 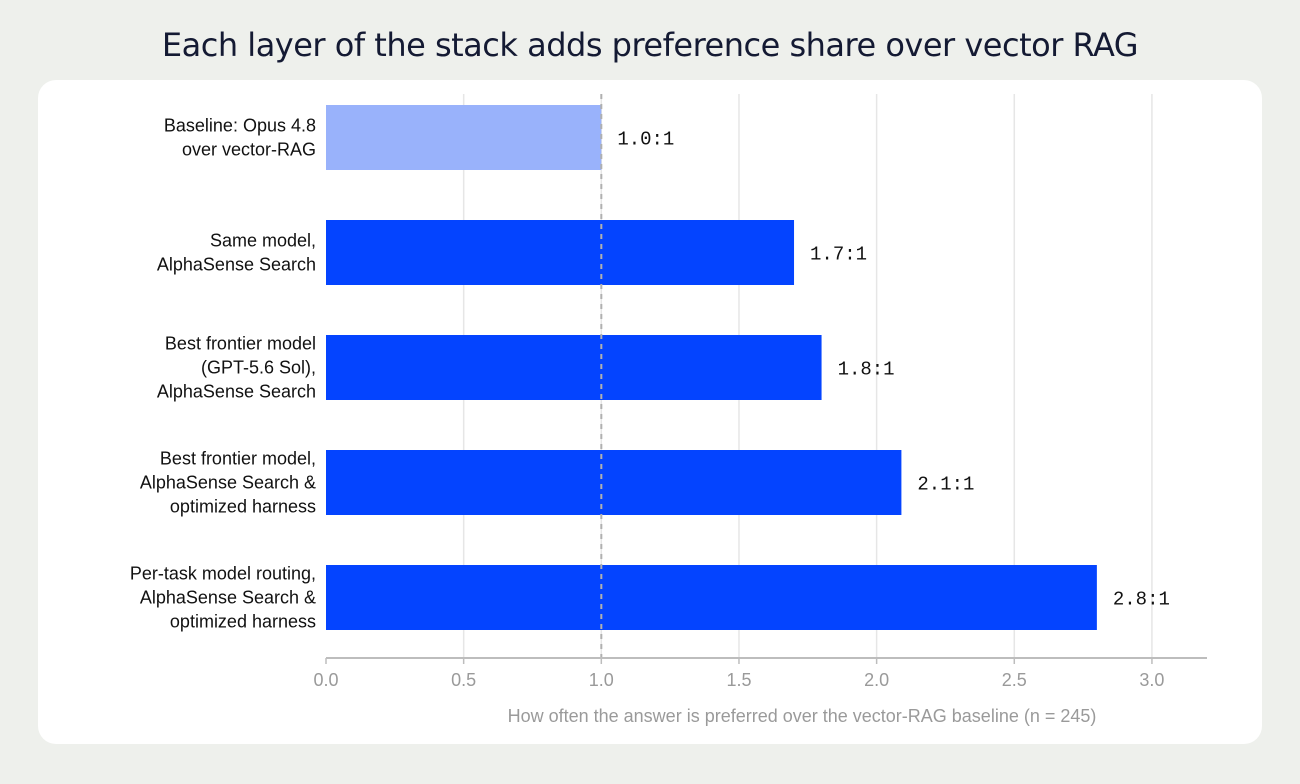 I want to click on category-label: (GPT-5.6 Sol),, so click(x=258, y=368).